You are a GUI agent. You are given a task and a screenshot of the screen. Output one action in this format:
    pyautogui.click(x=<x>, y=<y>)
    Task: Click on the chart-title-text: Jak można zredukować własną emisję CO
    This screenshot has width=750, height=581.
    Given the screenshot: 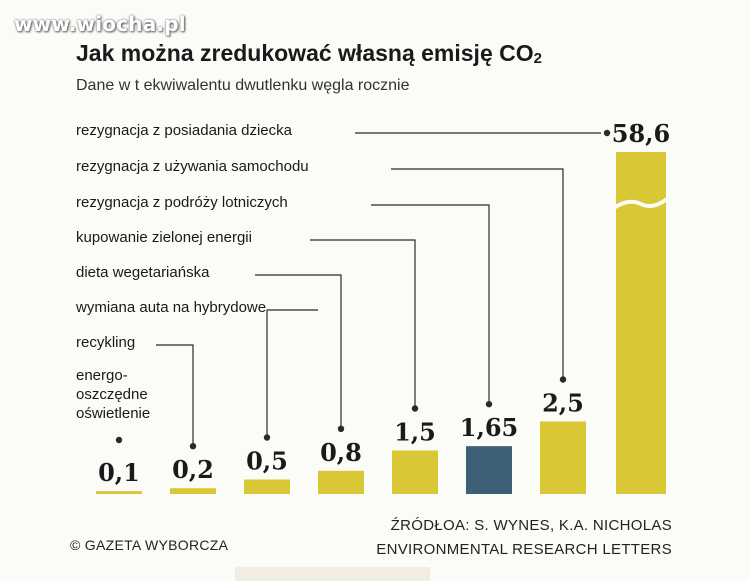 What is the action you would take?
    pyautogui.click(x=305, y=53)
    